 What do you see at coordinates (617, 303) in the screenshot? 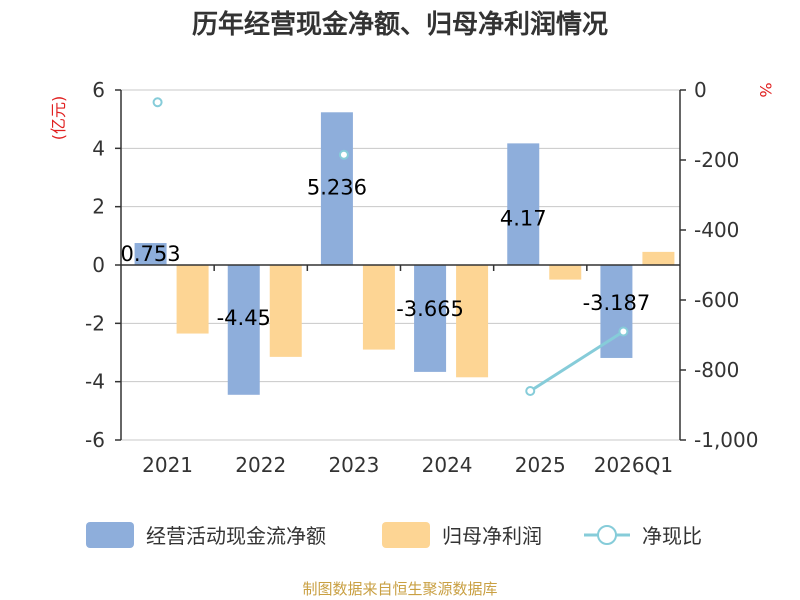
I see `cashflow-data-label: -3.187` at bounding box center [617, 303].